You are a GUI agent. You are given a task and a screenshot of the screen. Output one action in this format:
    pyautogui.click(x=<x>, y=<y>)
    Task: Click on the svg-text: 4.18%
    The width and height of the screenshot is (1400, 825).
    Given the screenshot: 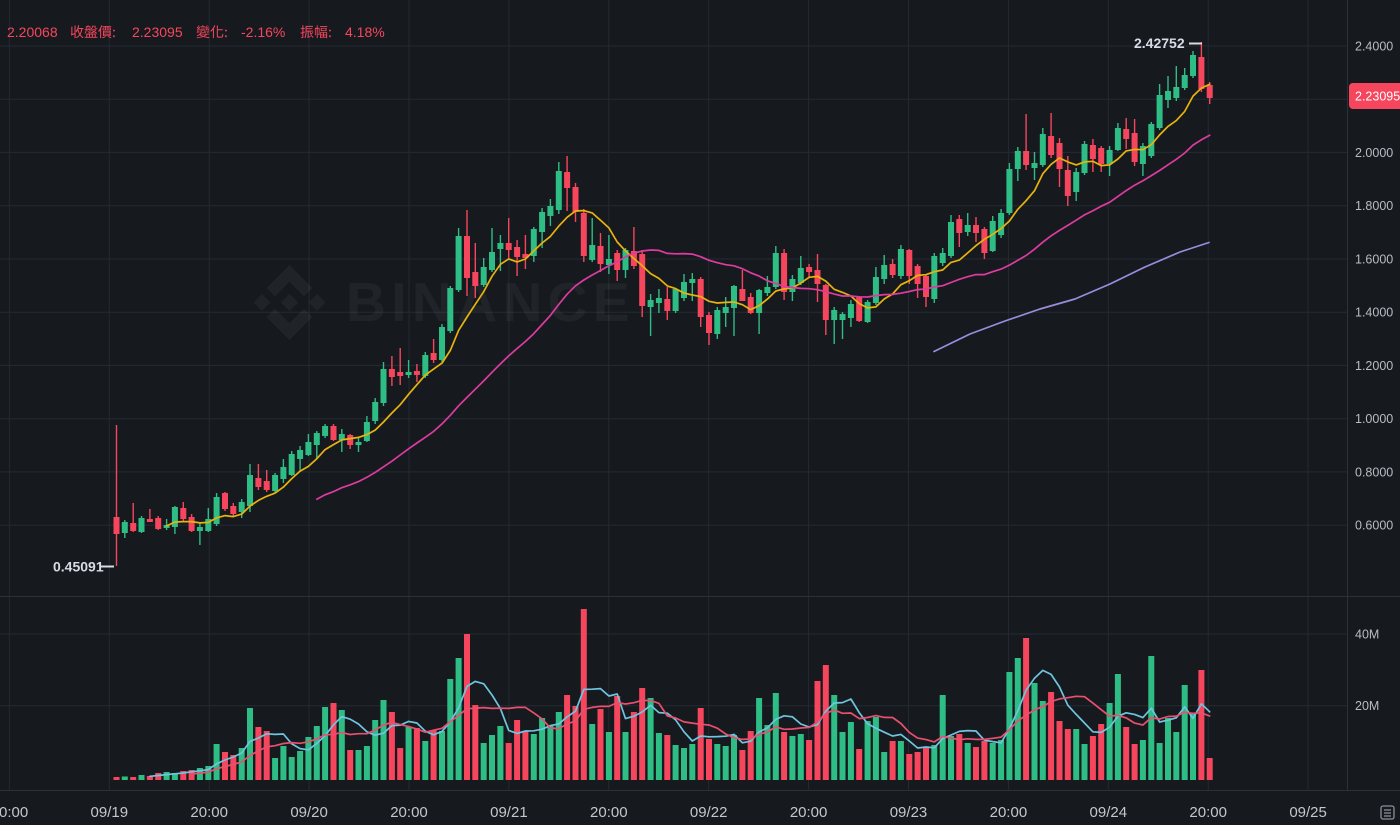 What is the action you would take?
    pyautogui.click(x=365, y=32)
    